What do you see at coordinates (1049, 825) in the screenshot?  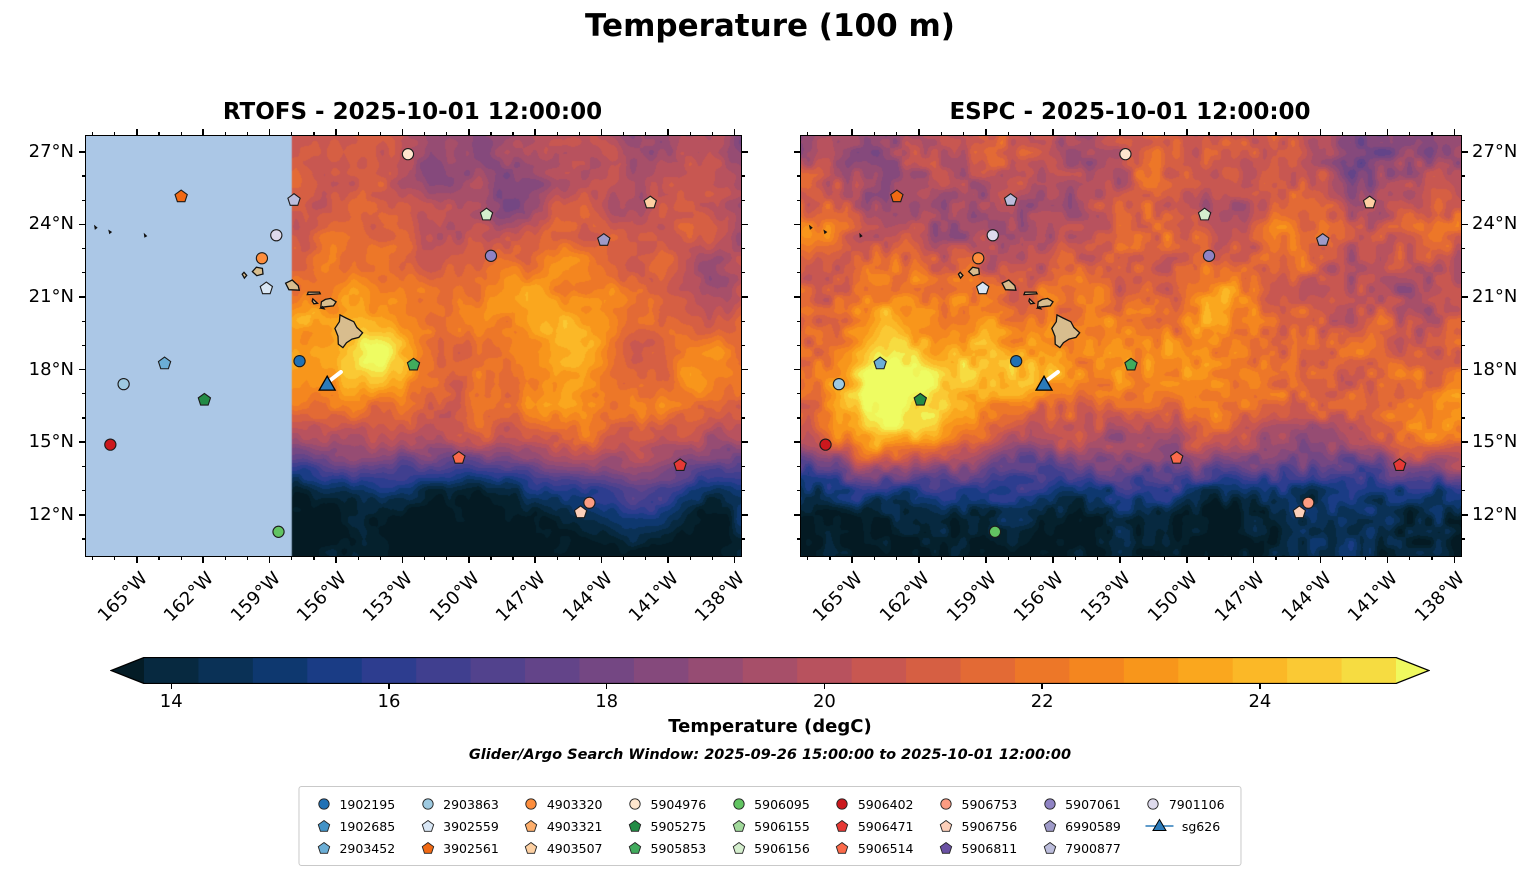 I see `6990589-marker-icon` at bounding box center [1049, 825].